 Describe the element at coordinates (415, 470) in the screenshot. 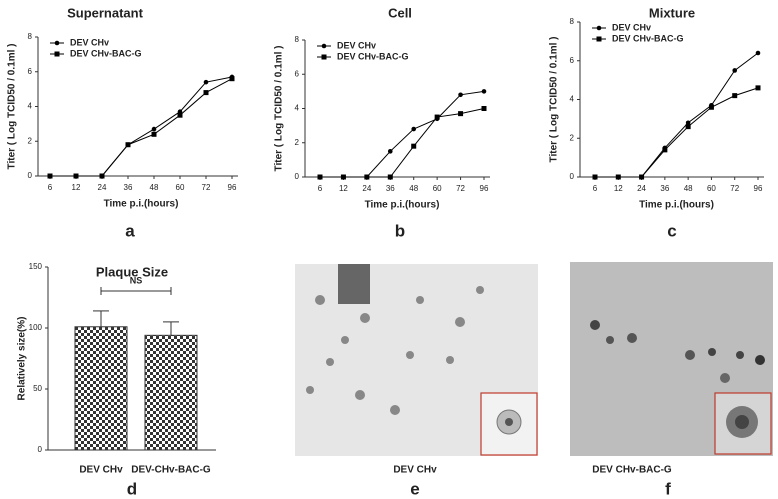

I see `image-caption: DEV CHv` at that location.